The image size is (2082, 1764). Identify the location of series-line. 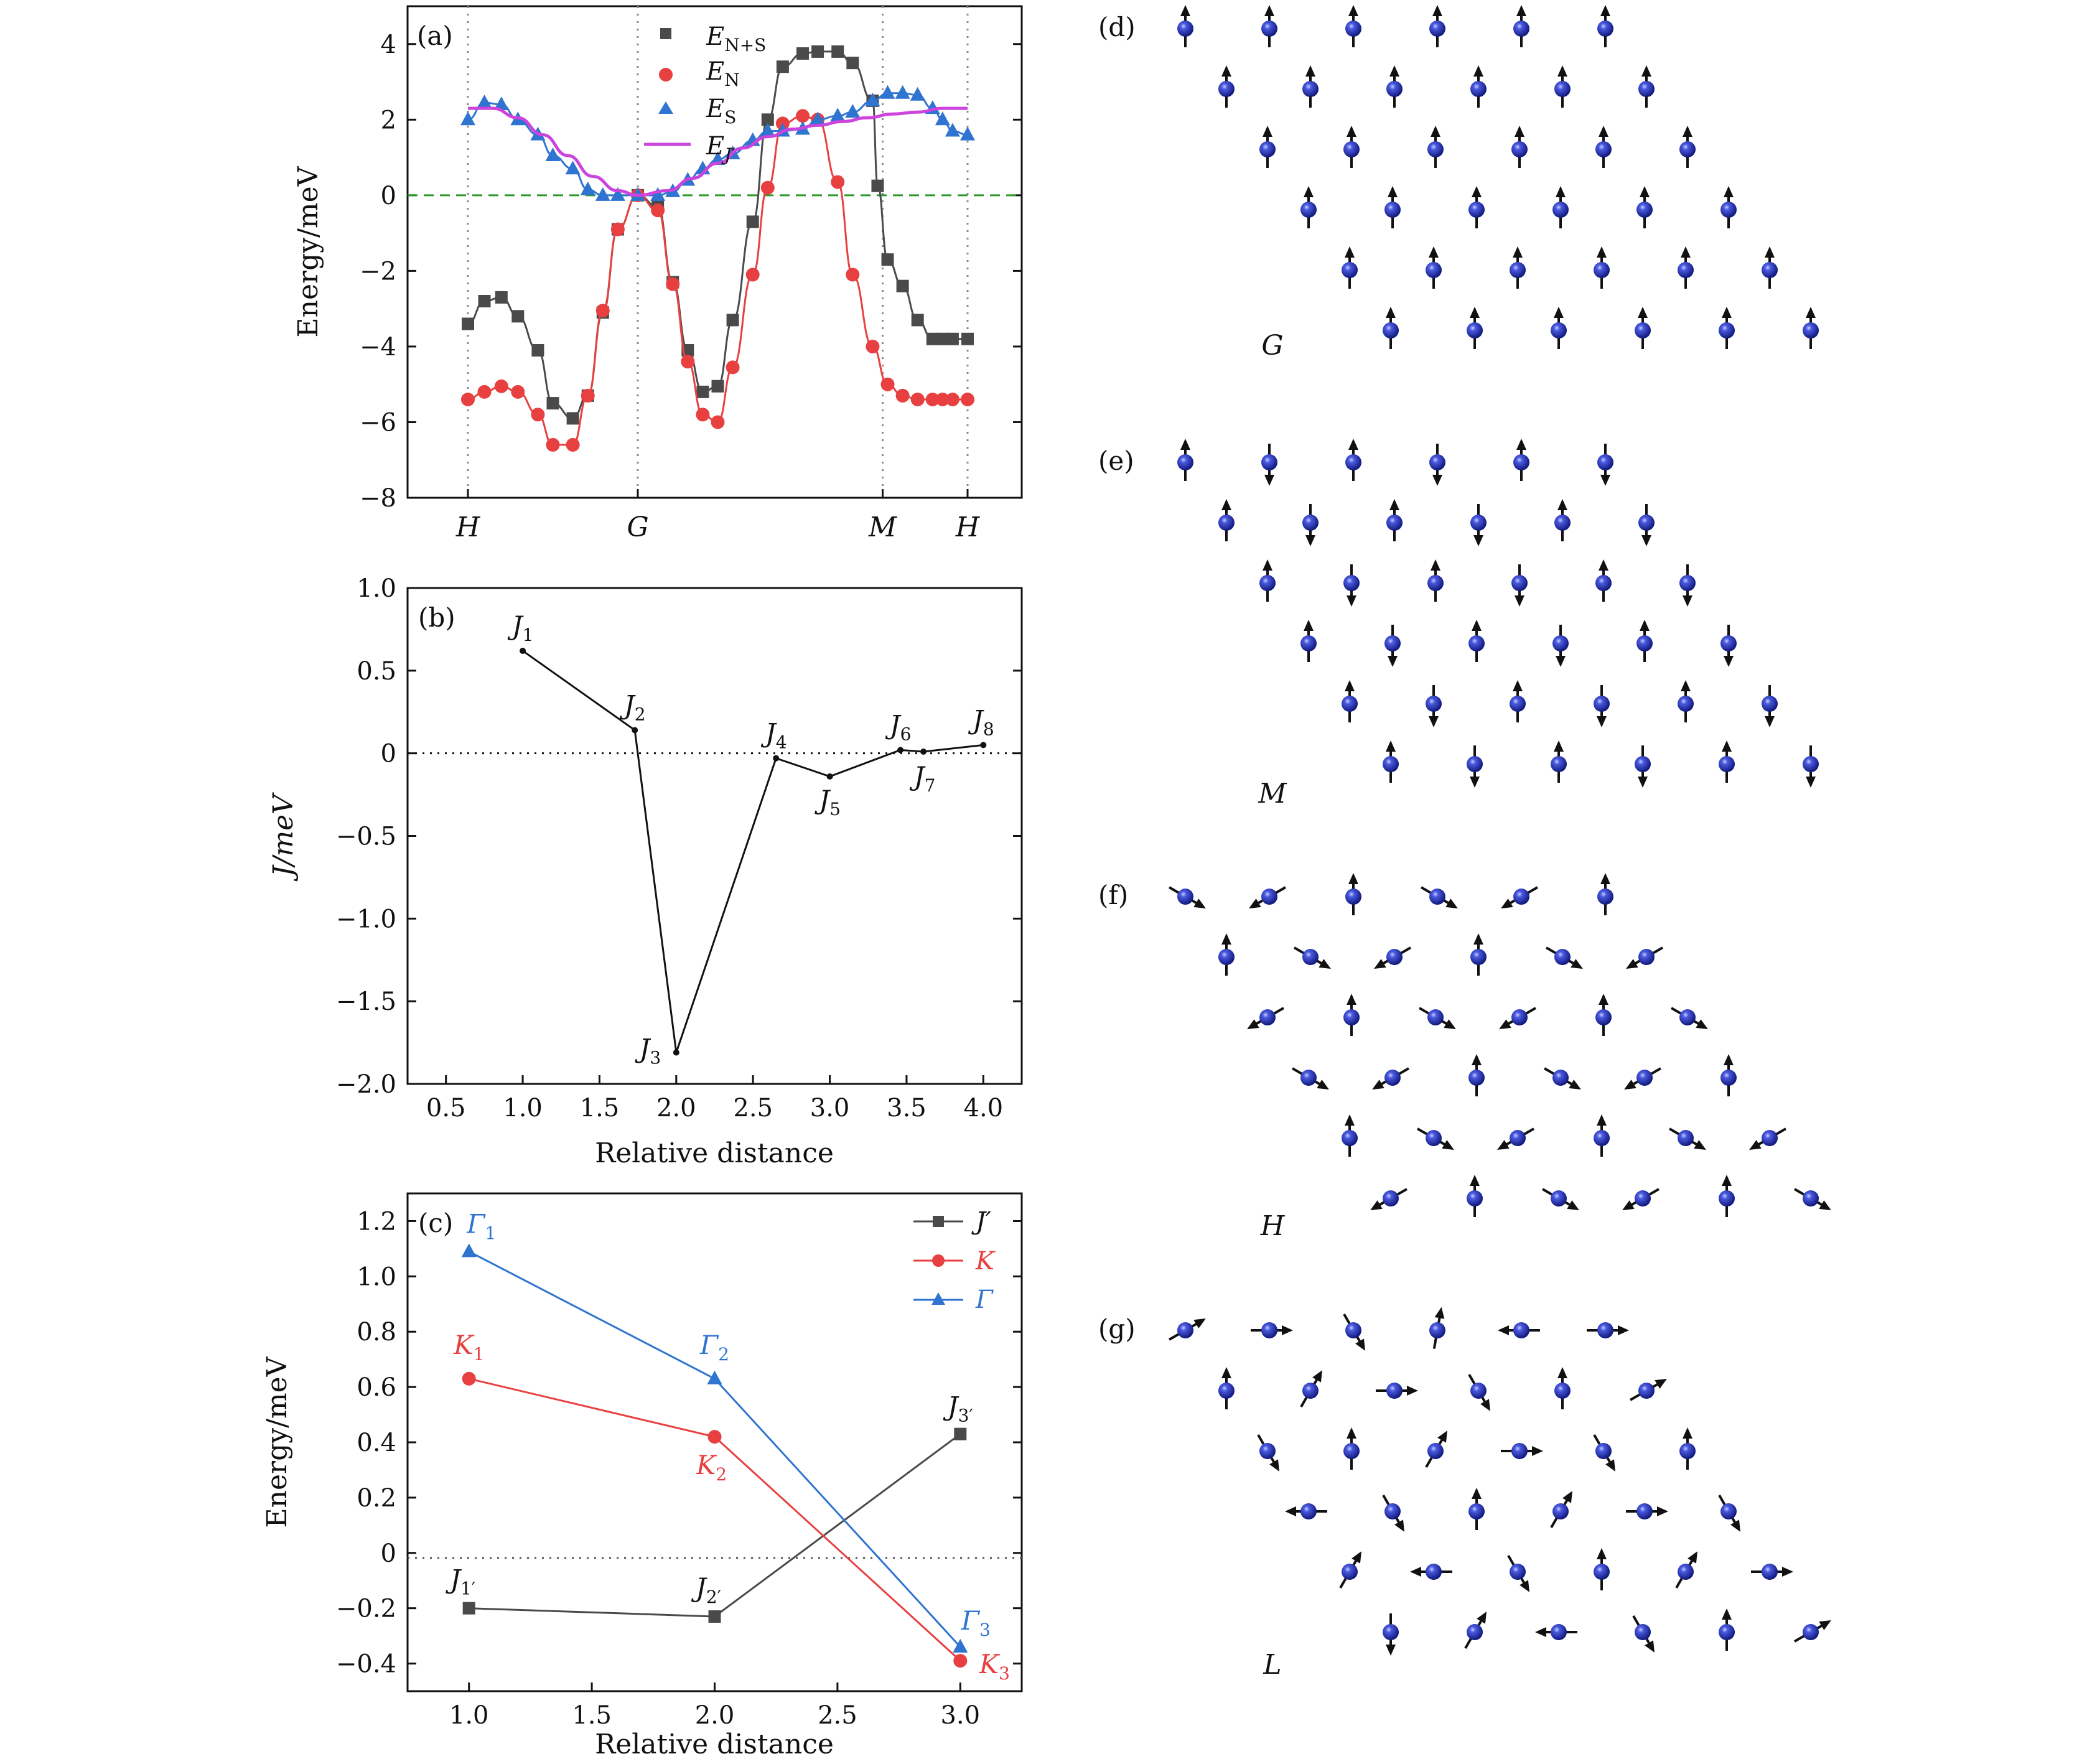
(717, 151).